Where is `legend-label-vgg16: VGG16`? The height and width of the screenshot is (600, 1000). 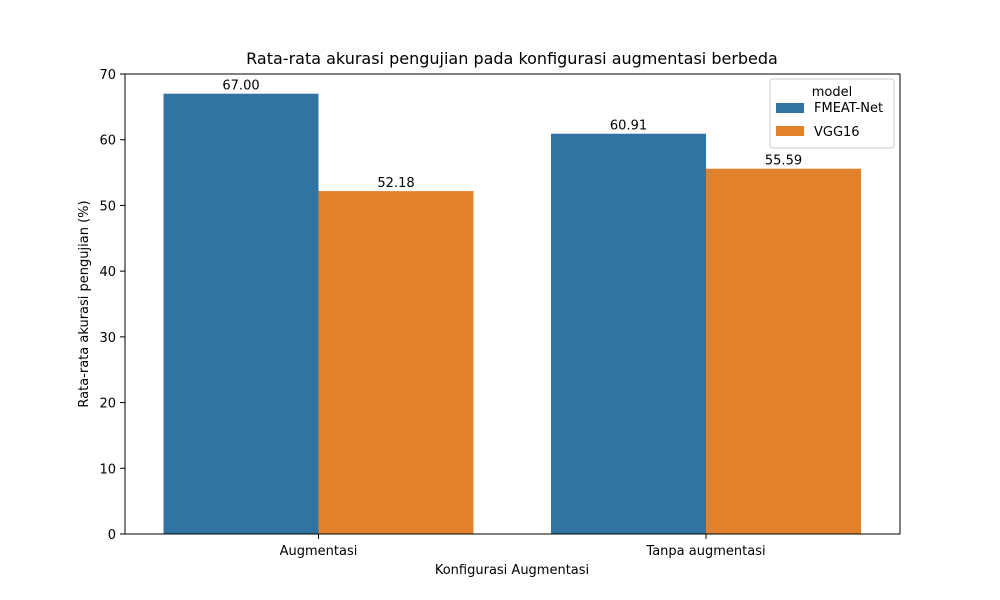
legend-label-vgg16: VGG16 is located at coordinates (837, 132).